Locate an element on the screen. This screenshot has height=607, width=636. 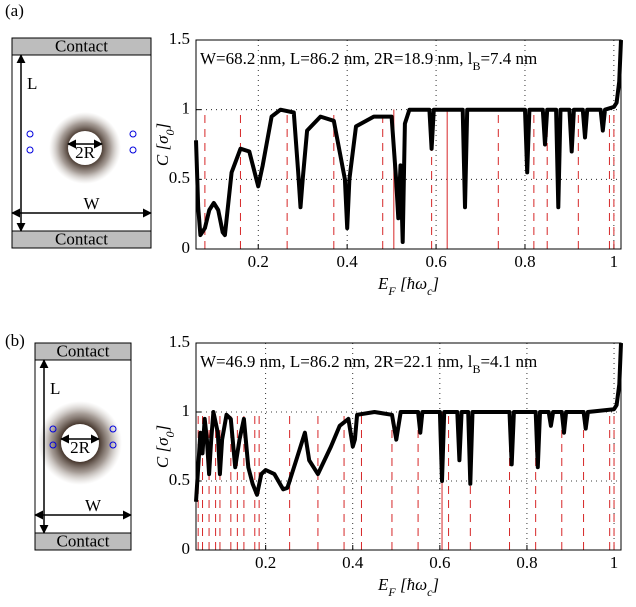
text-part: =4.1 nm is located at coordinates (508, 361).